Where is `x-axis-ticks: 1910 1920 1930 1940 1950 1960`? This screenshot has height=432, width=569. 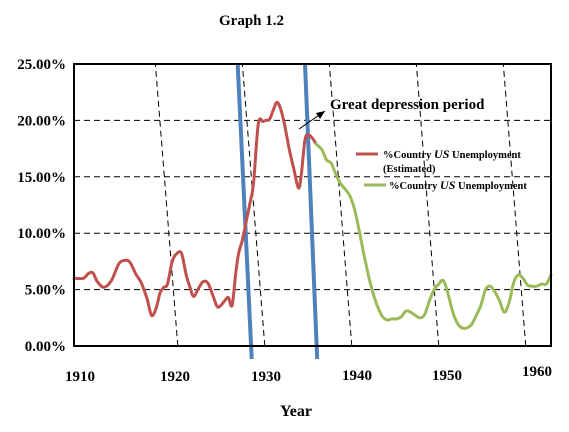 x-axis-ticks: 1910 1920 1930 1940 1950 1960 is located at coordinates (308, 374).